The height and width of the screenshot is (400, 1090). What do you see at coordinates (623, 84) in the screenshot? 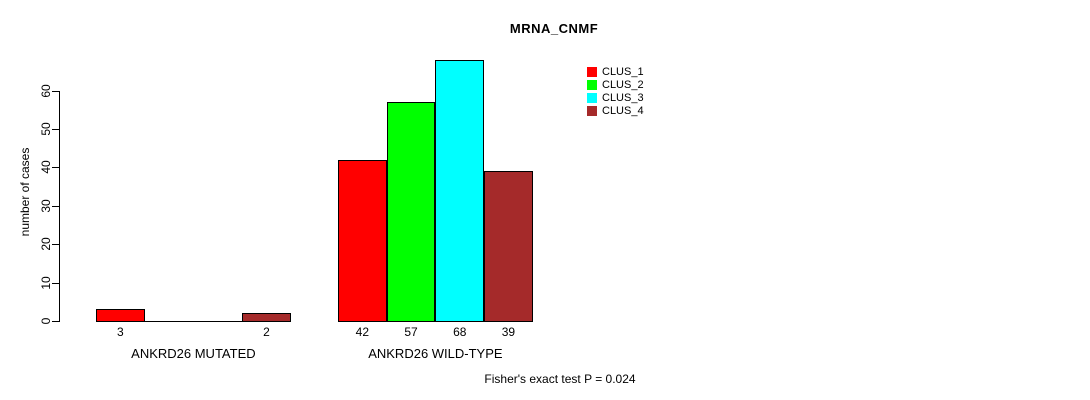
I see `legend-label: CLUS_2` at bounding box center [623, 84].